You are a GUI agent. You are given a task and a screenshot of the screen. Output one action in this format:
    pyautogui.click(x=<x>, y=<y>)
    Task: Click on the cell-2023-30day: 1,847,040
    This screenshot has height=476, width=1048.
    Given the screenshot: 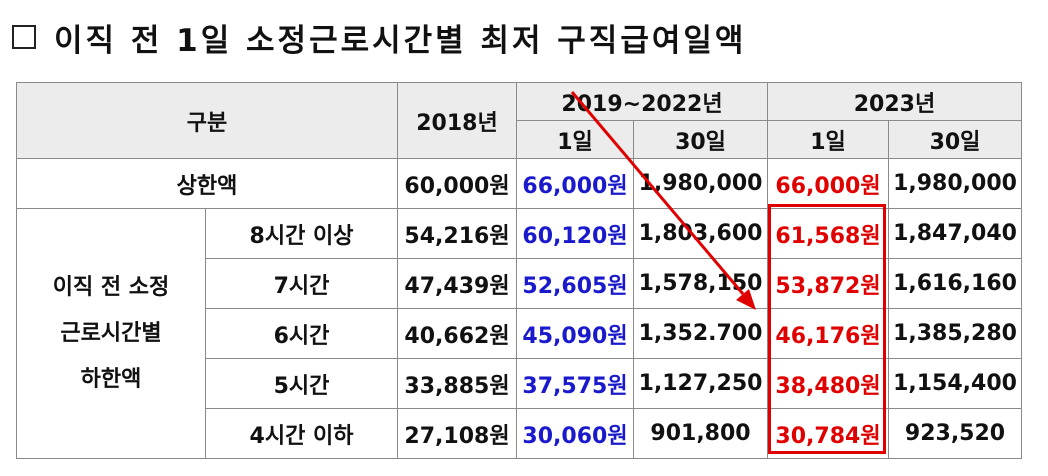 What is the action you would take?
    pyautogui.click(x=955, y=233)
    